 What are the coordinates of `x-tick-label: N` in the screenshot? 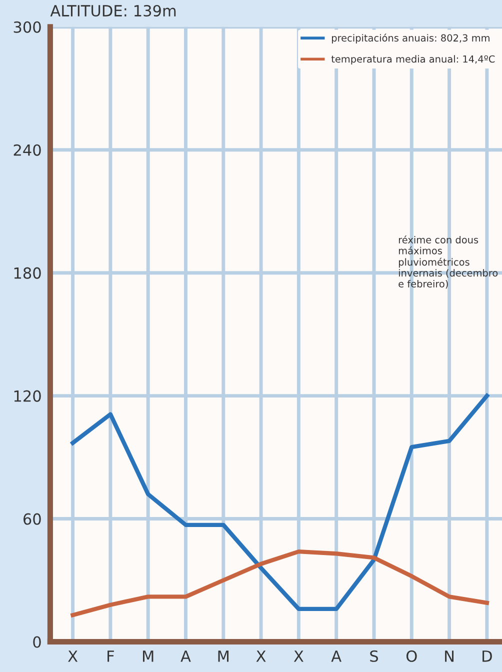 It's located at (449, 656).